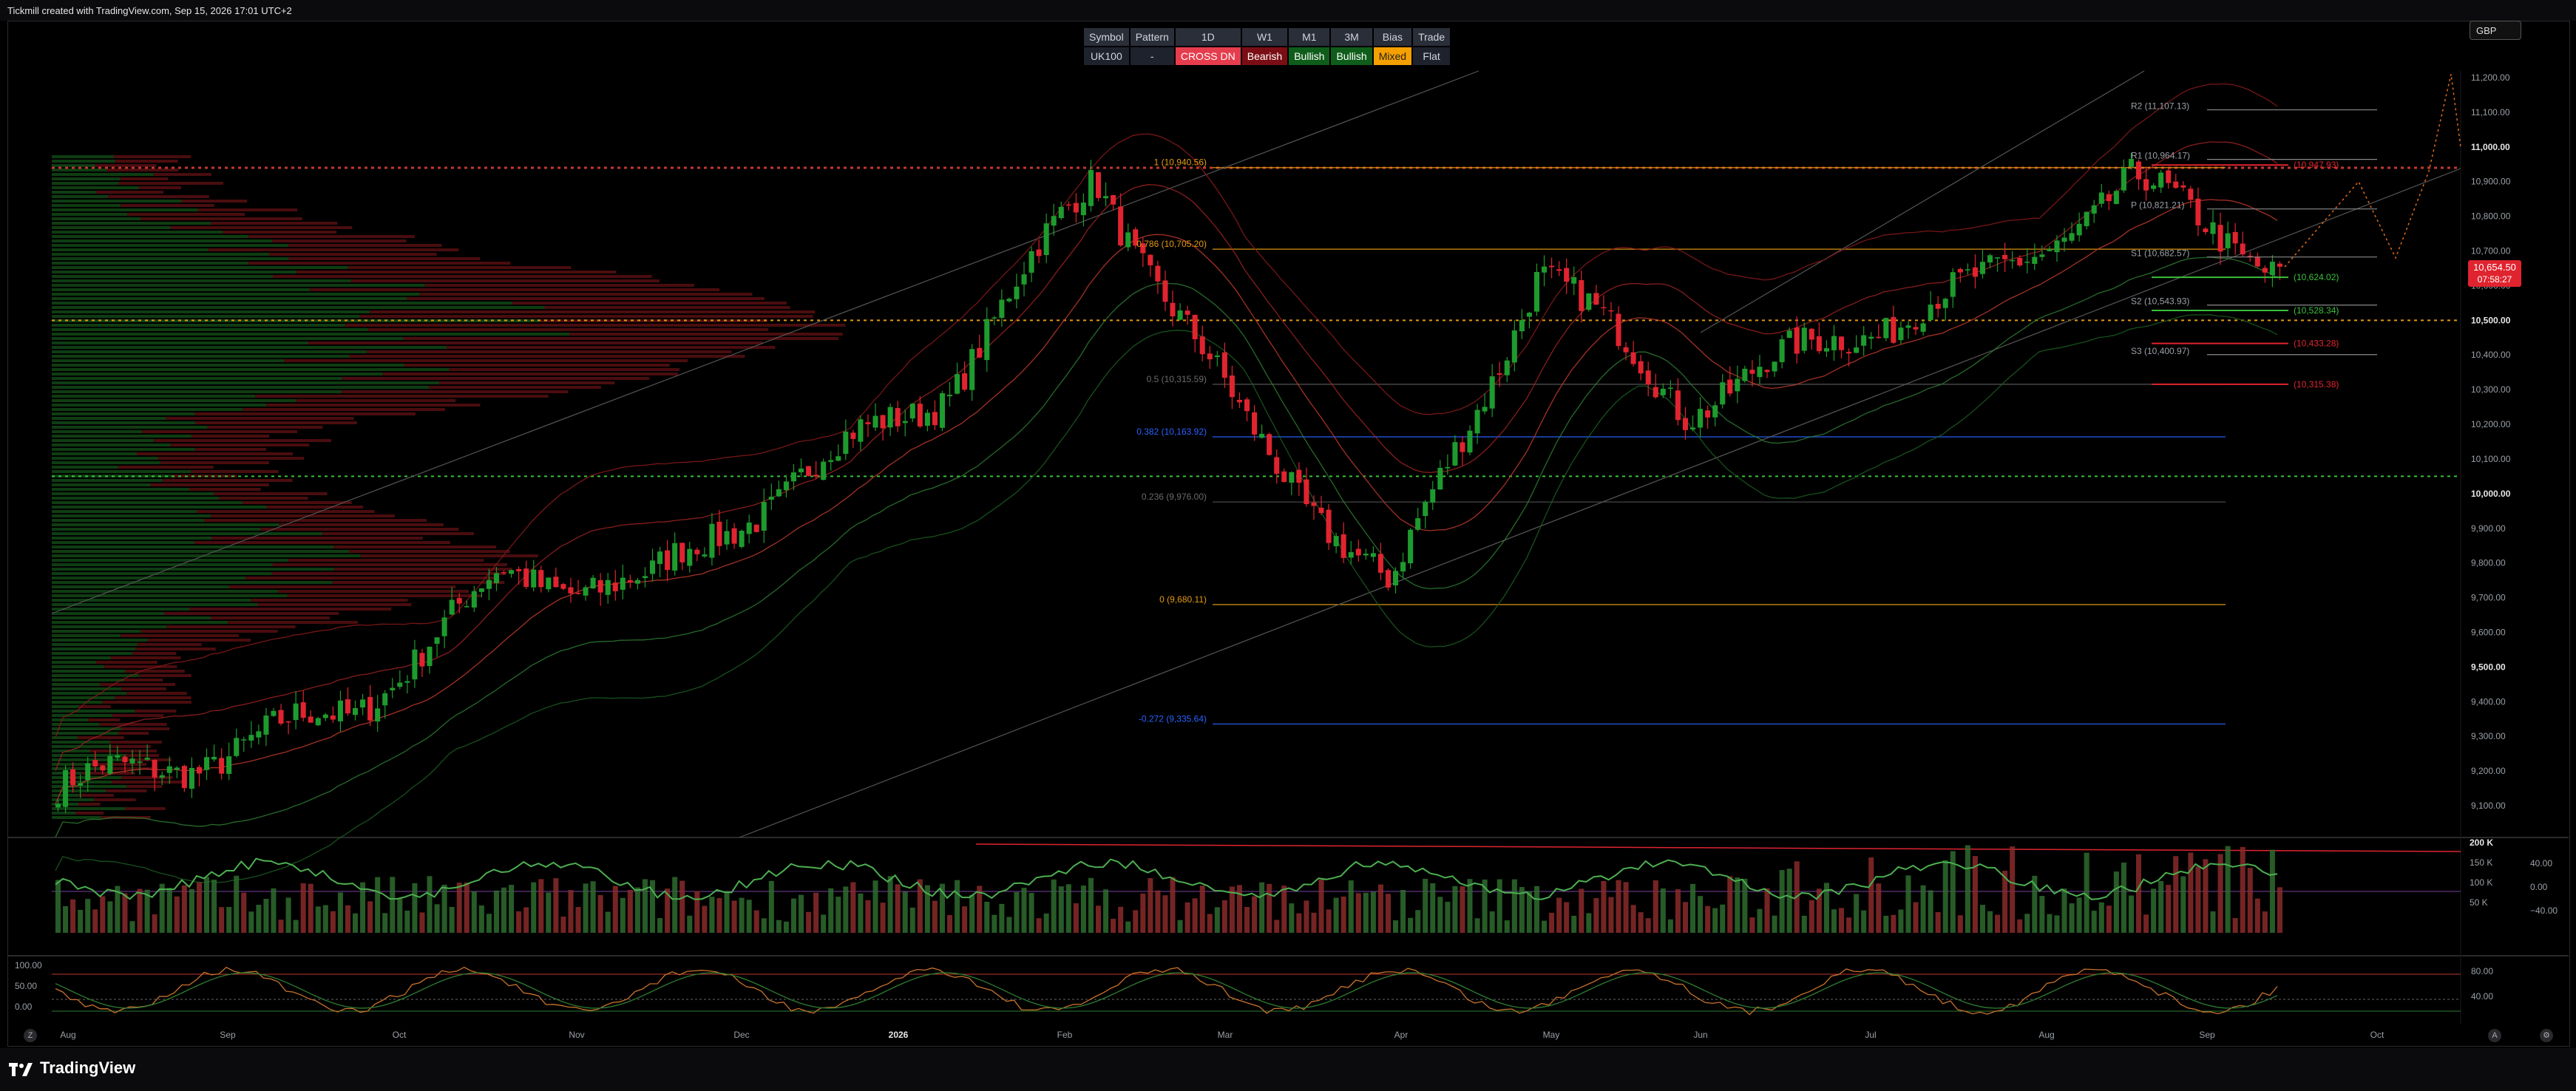 Image resolution: width=2576 pixels, height=1091 pixels. What do you see at coordinates (30, 1036) in the screenshot?
I see `timezone-button: Z` at bounding box center [30, 1036].